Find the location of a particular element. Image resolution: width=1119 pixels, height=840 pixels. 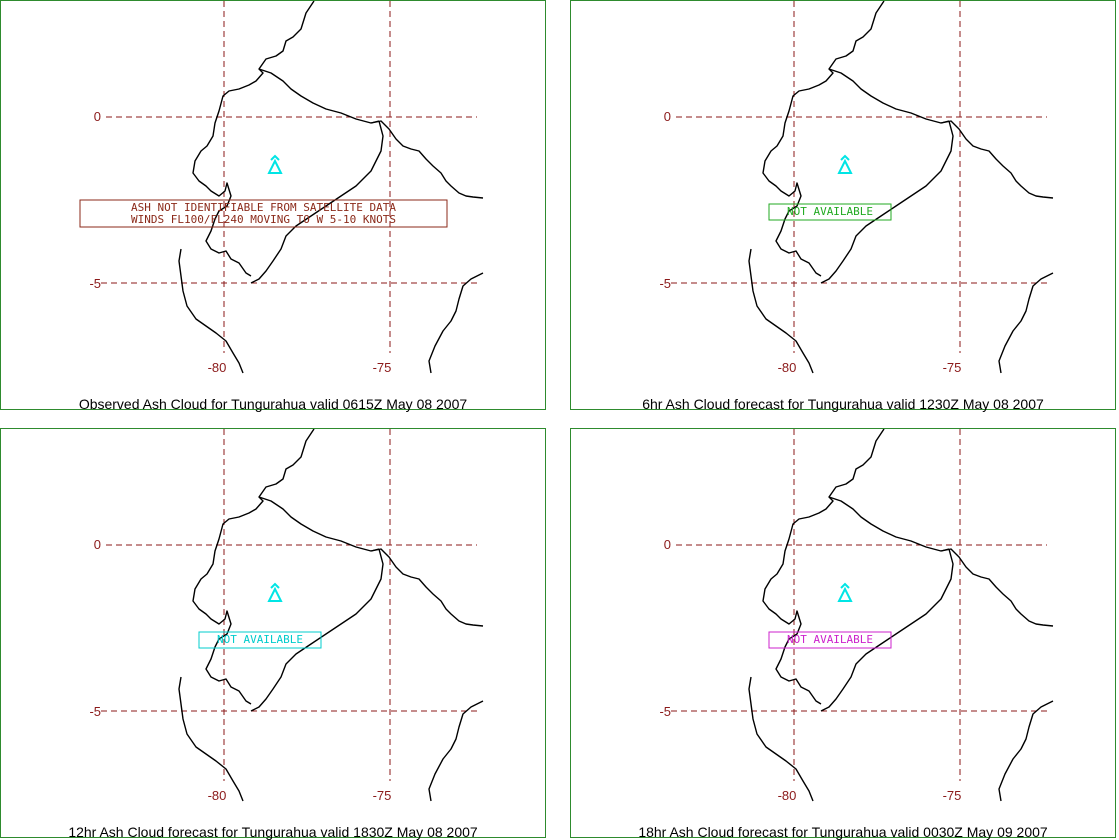

advisory-text: WINDS FL100/FL240 MOVING TO W 5-10 KNOTS is located at coordinates (263, 219).